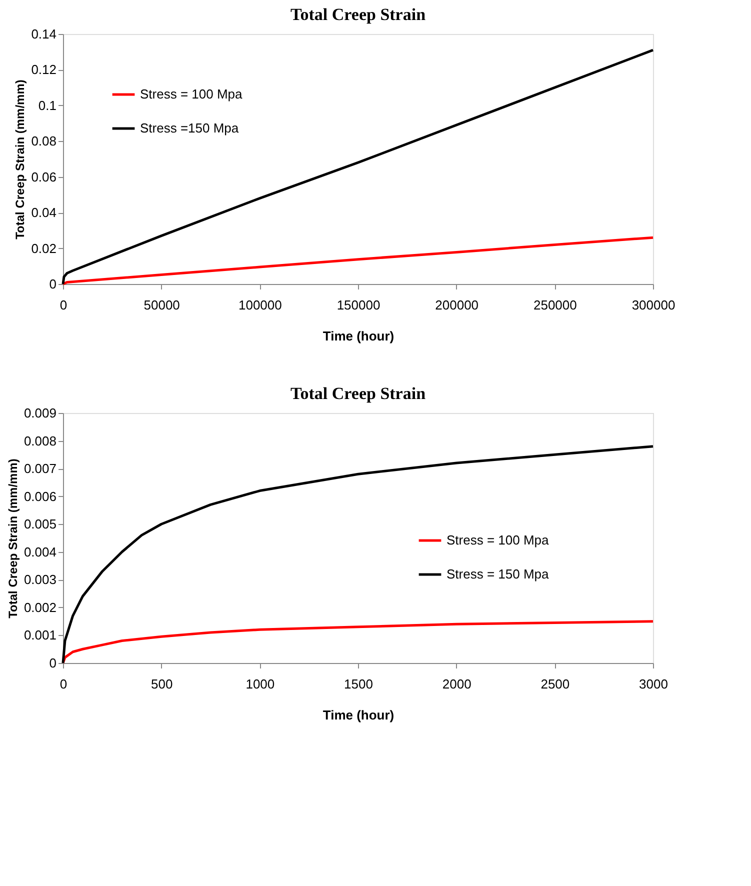 The image size is (751, 886). I want to click on y-tick-label: 0.14, so click(43, 34).